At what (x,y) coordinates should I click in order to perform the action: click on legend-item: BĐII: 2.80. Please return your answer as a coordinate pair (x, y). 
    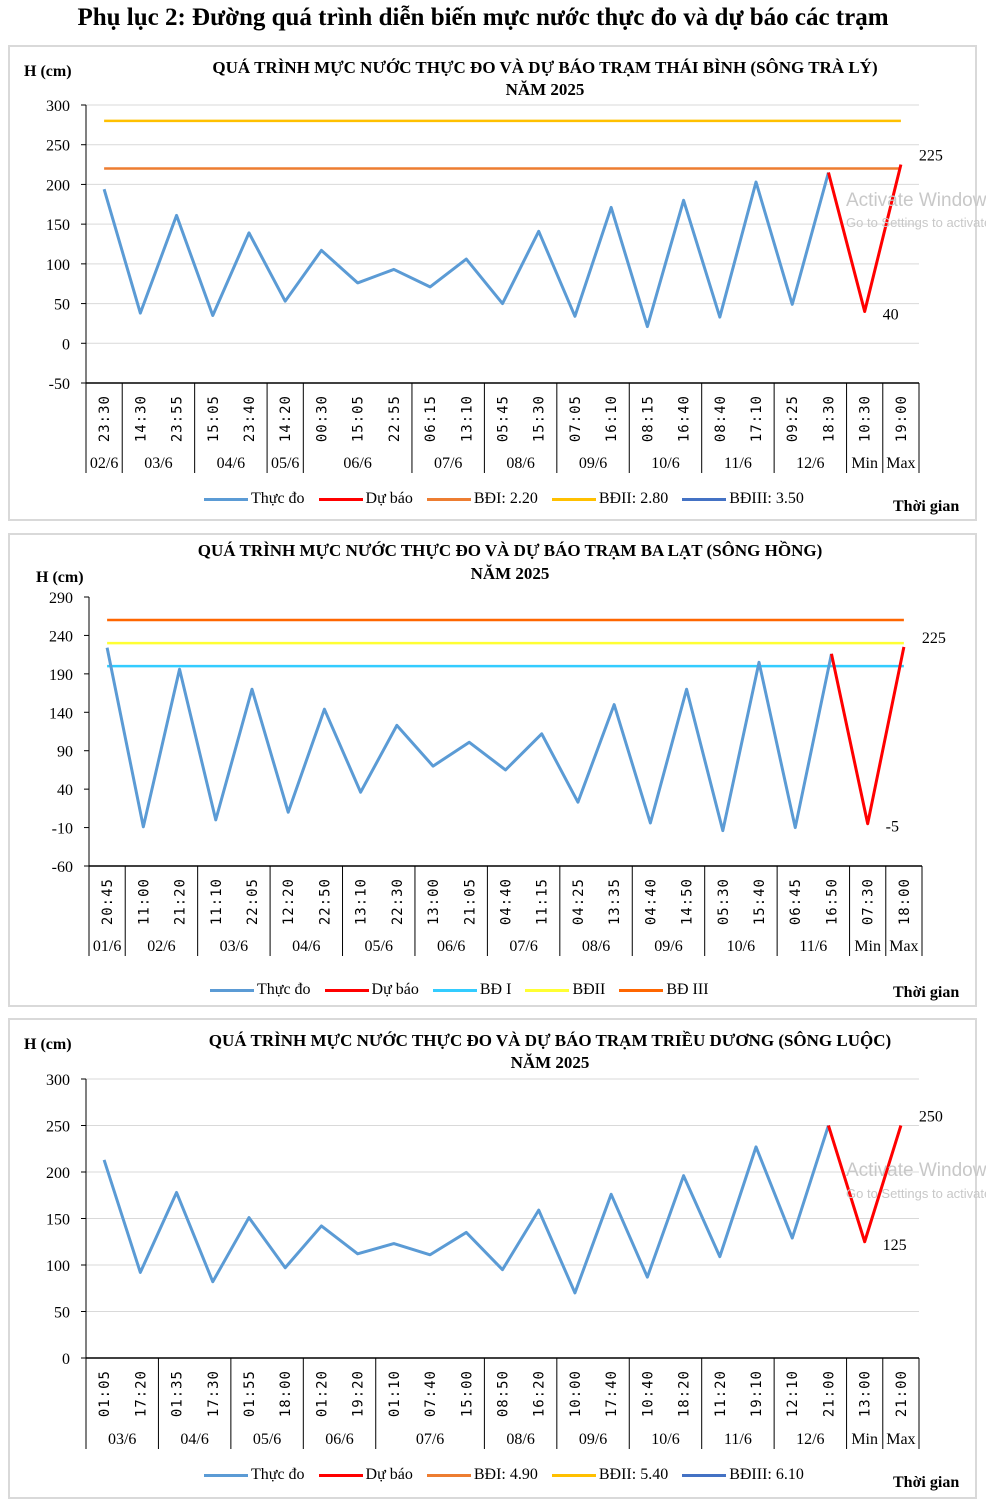
    Looking at the image, I should click on (609, 499).